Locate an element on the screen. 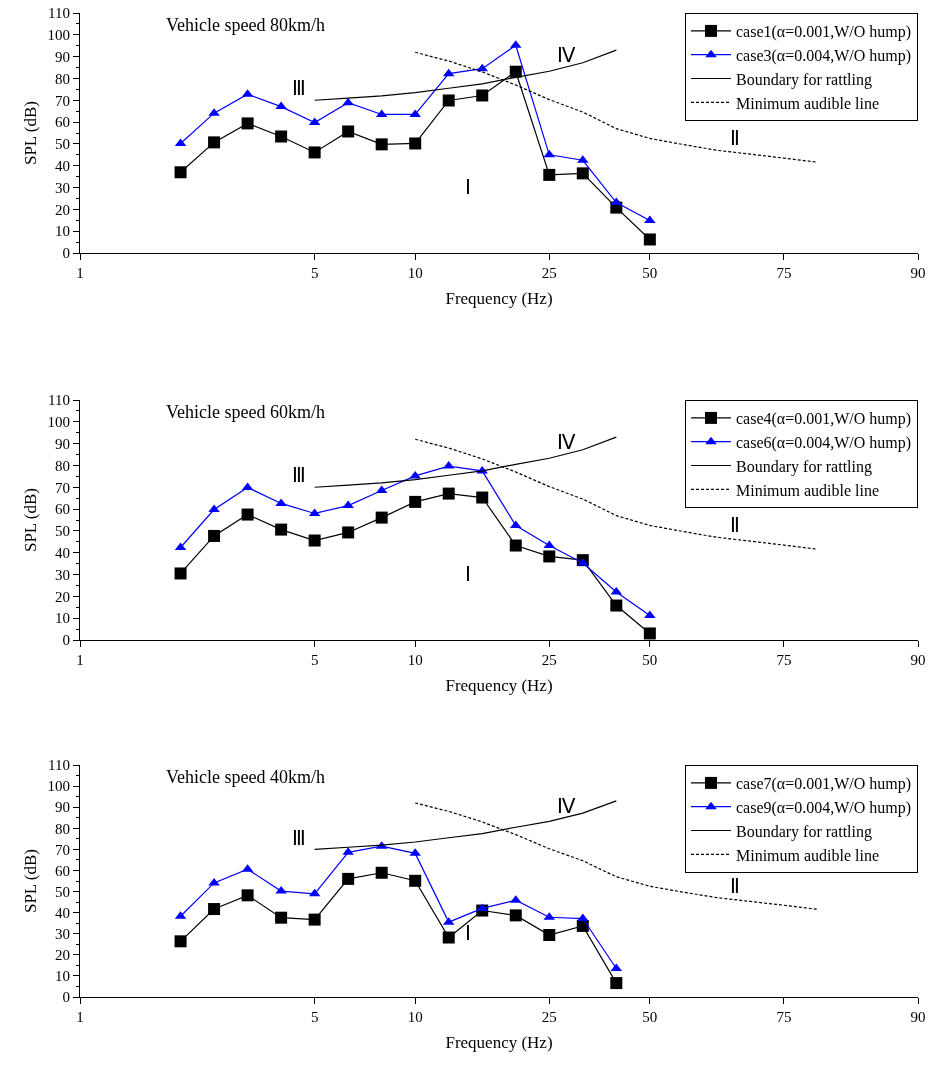 The width and height of the screenshot is (933, 1070). chart-title: Vehicle speed 80km/h is located at coordinates (245, 25).